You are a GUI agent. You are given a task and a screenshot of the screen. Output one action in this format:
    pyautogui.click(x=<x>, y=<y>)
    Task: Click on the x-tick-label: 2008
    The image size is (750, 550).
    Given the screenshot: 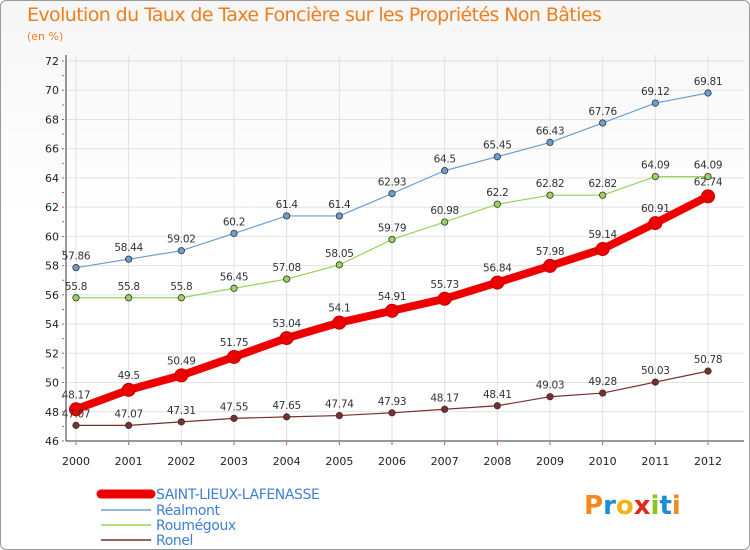 What is the action you would take?
    pyautogui.click(x=497, y=461)
    